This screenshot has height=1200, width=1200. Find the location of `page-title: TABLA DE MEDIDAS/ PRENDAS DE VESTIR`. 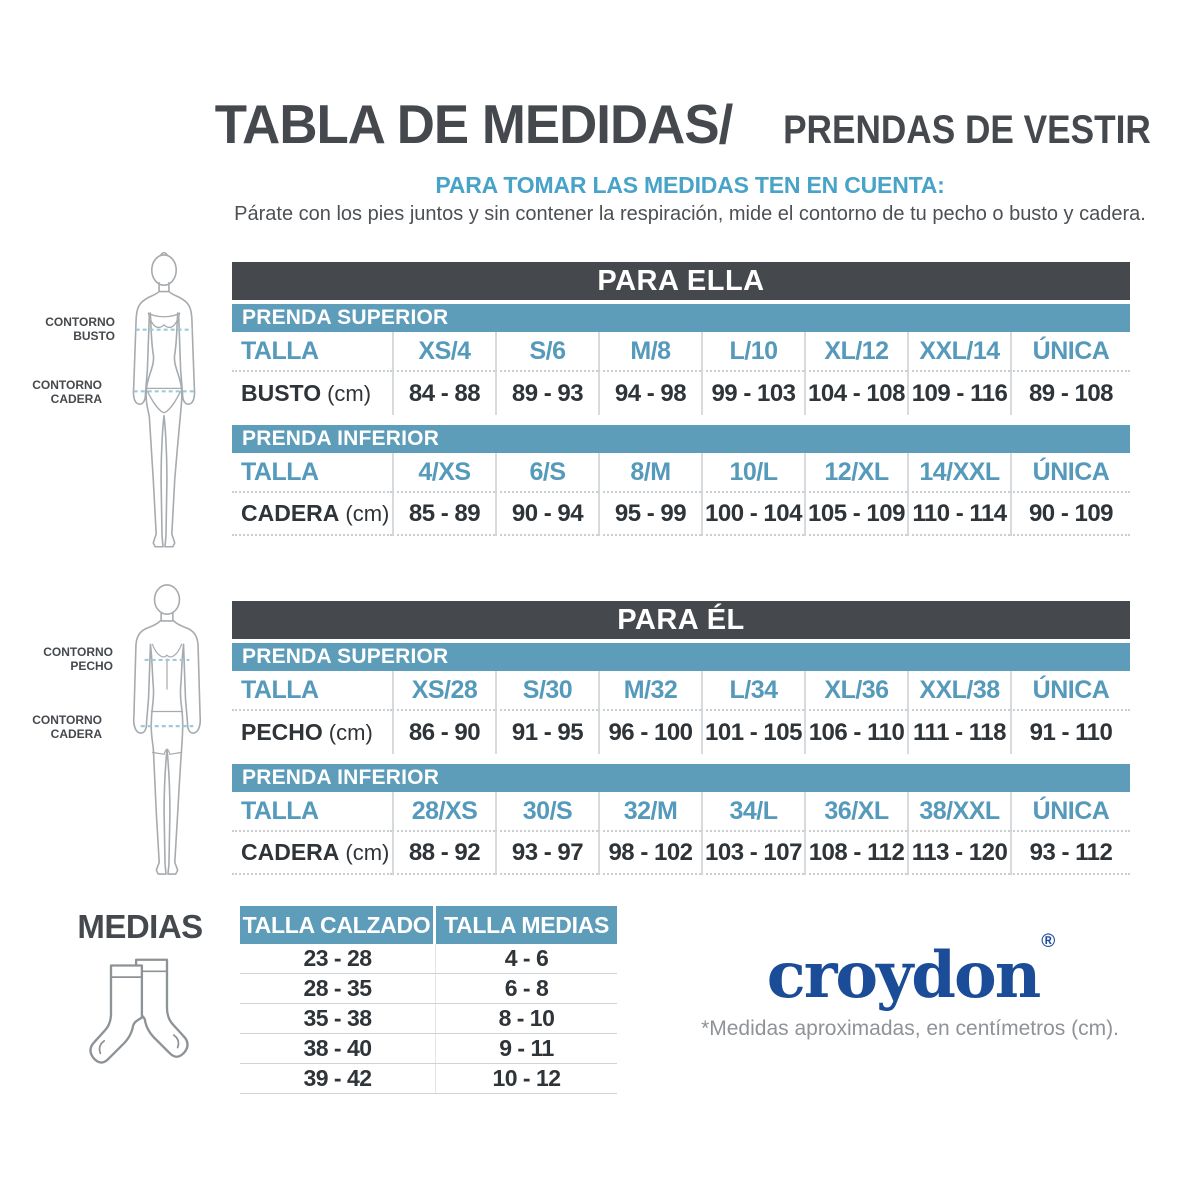

page-title: TABLA DE MEDIDAS/ PRENDAS DE VESTIR is located at coordinates (690, 124).